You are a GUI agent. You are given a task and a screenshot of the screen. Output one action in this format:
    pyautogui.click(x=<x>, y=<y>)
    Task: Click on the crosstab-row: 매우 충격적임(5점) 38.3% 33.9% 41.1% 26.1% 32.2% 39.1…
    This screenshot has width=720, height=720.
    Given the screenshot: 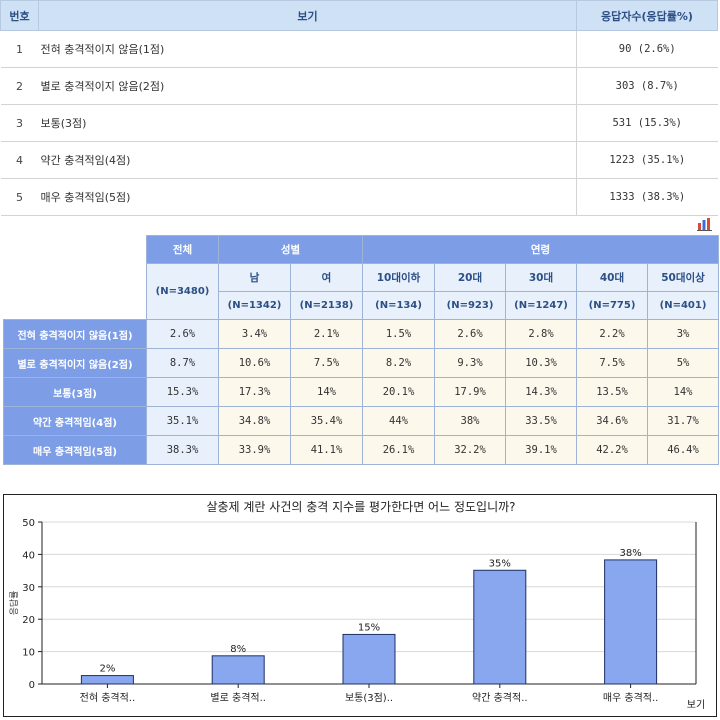 What is the action you would take?
    pyautogui.click(x=361, y=450)
    